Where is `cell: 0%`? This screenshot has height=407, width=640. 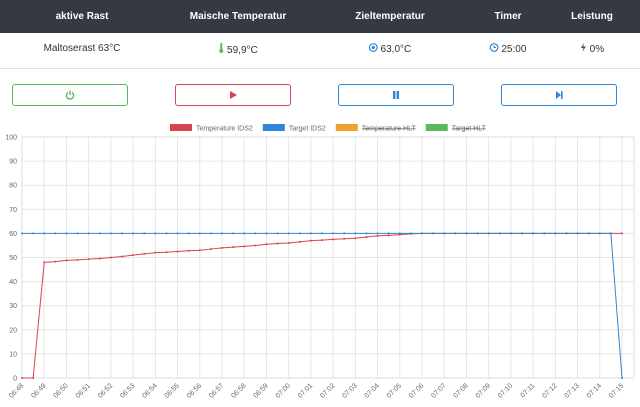 cell: 0% is located at coordinates (592, 49).